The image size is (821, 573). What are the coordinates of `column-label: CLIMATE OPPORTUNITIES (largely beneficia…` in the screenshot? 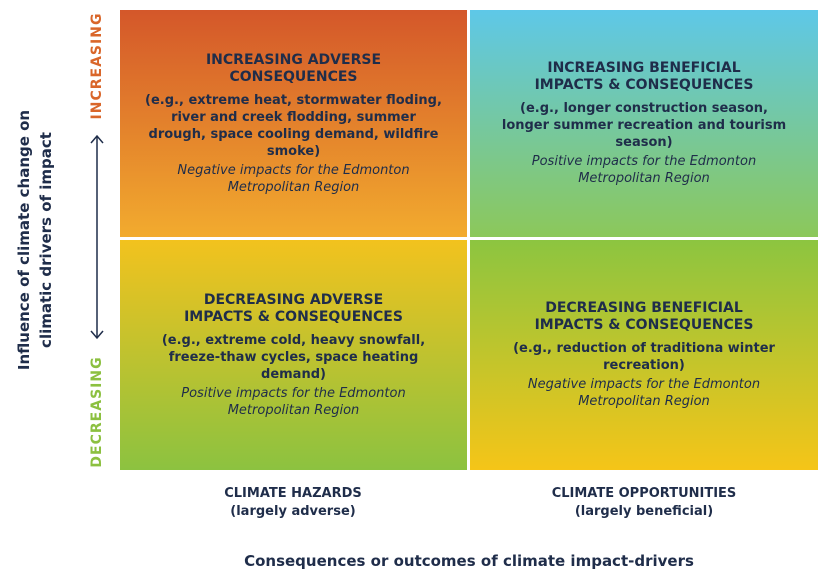 It's located at (644, 503).